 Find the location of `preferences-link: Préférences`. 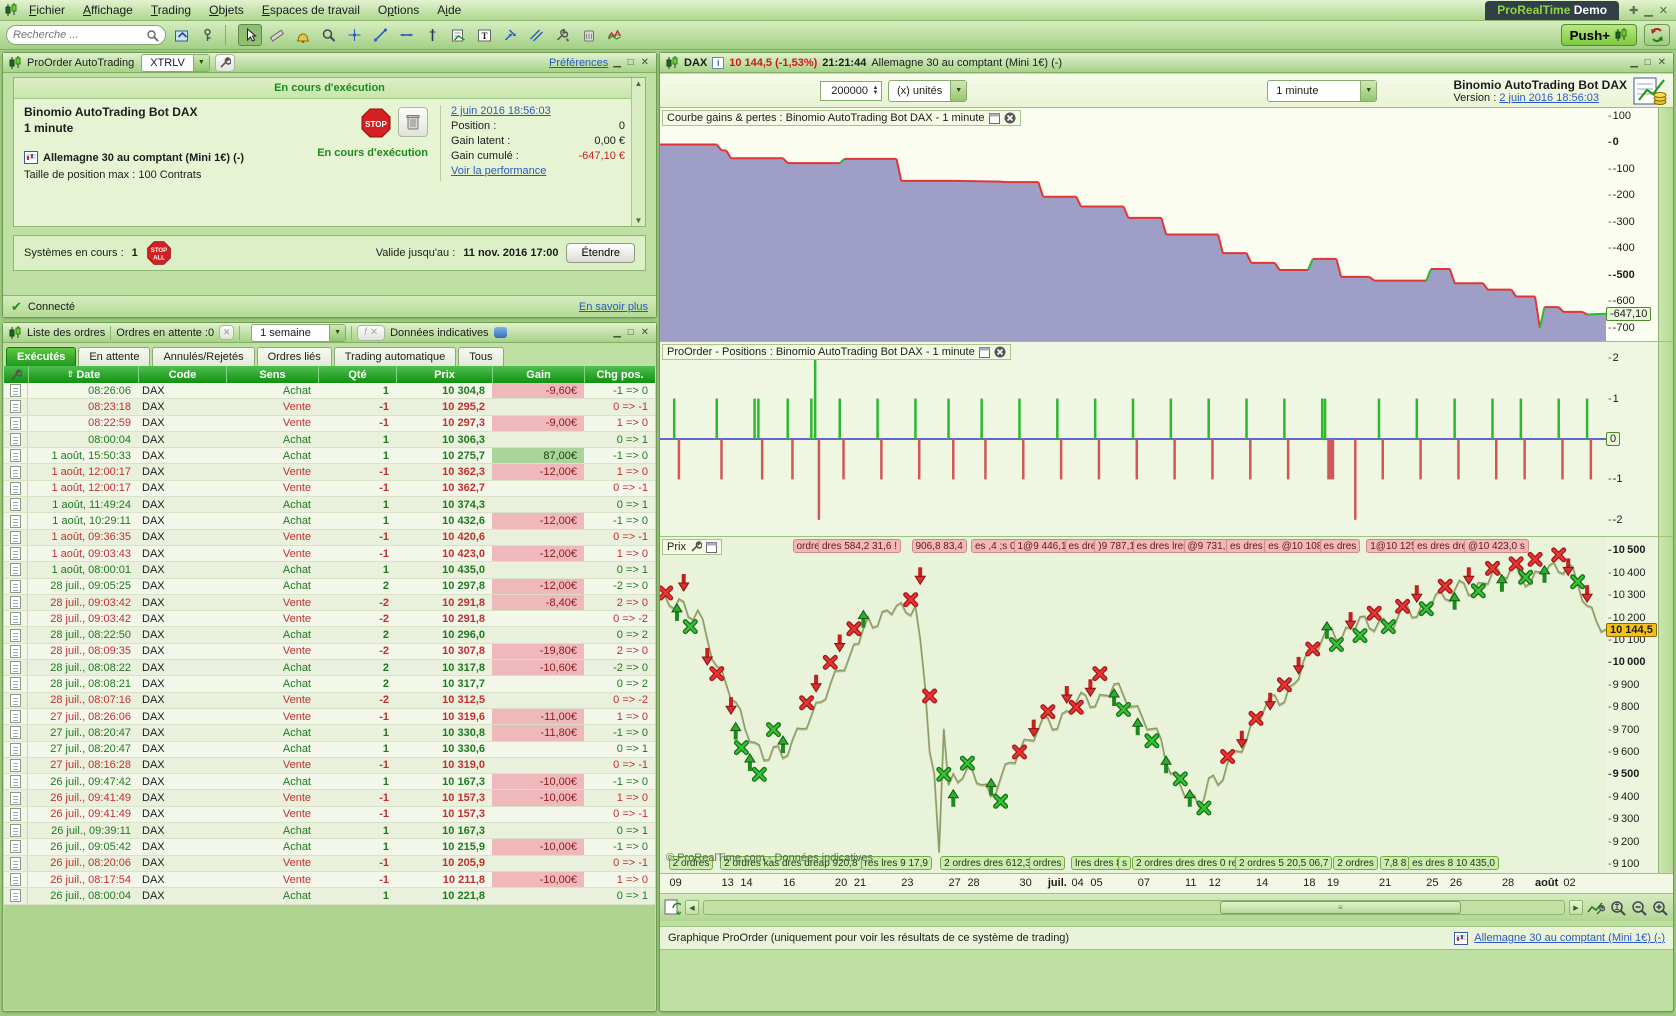

preferences-link: Préférences is located at coordinates (578, 62).